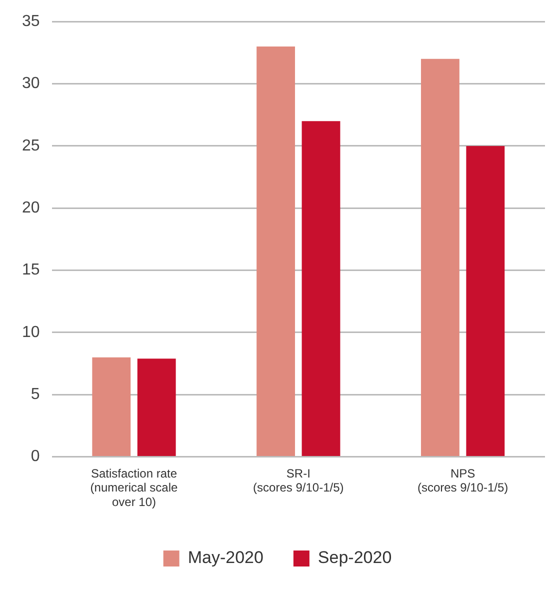 This screenshot has height=597, width=550. Describe the element at coordinates (134, 488) in the screenshot. I see `x-tick-label: Satisfaction rate (numerical scale over 10)` at that location.